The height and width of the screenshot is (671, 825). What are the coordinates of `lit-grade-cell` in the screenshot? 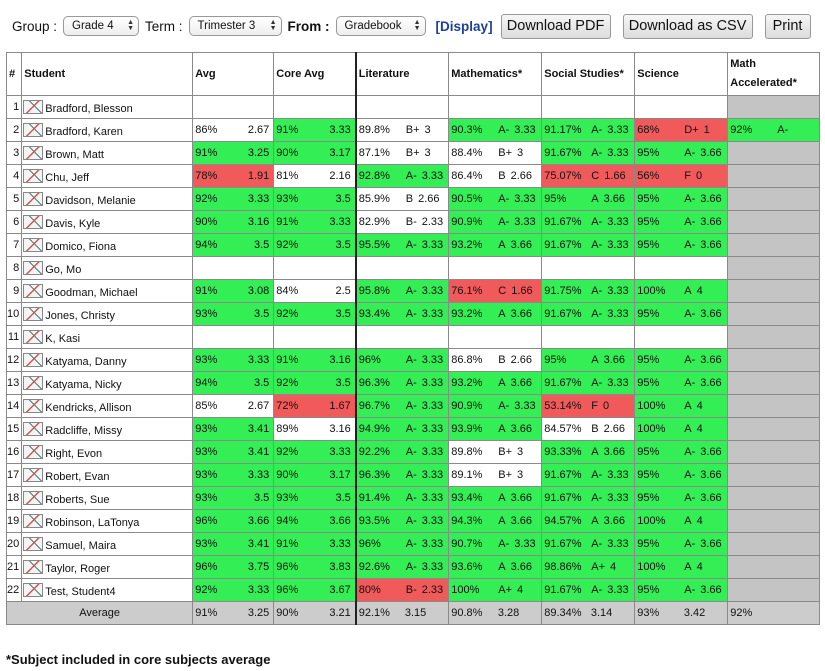 It's located at (402, 337).